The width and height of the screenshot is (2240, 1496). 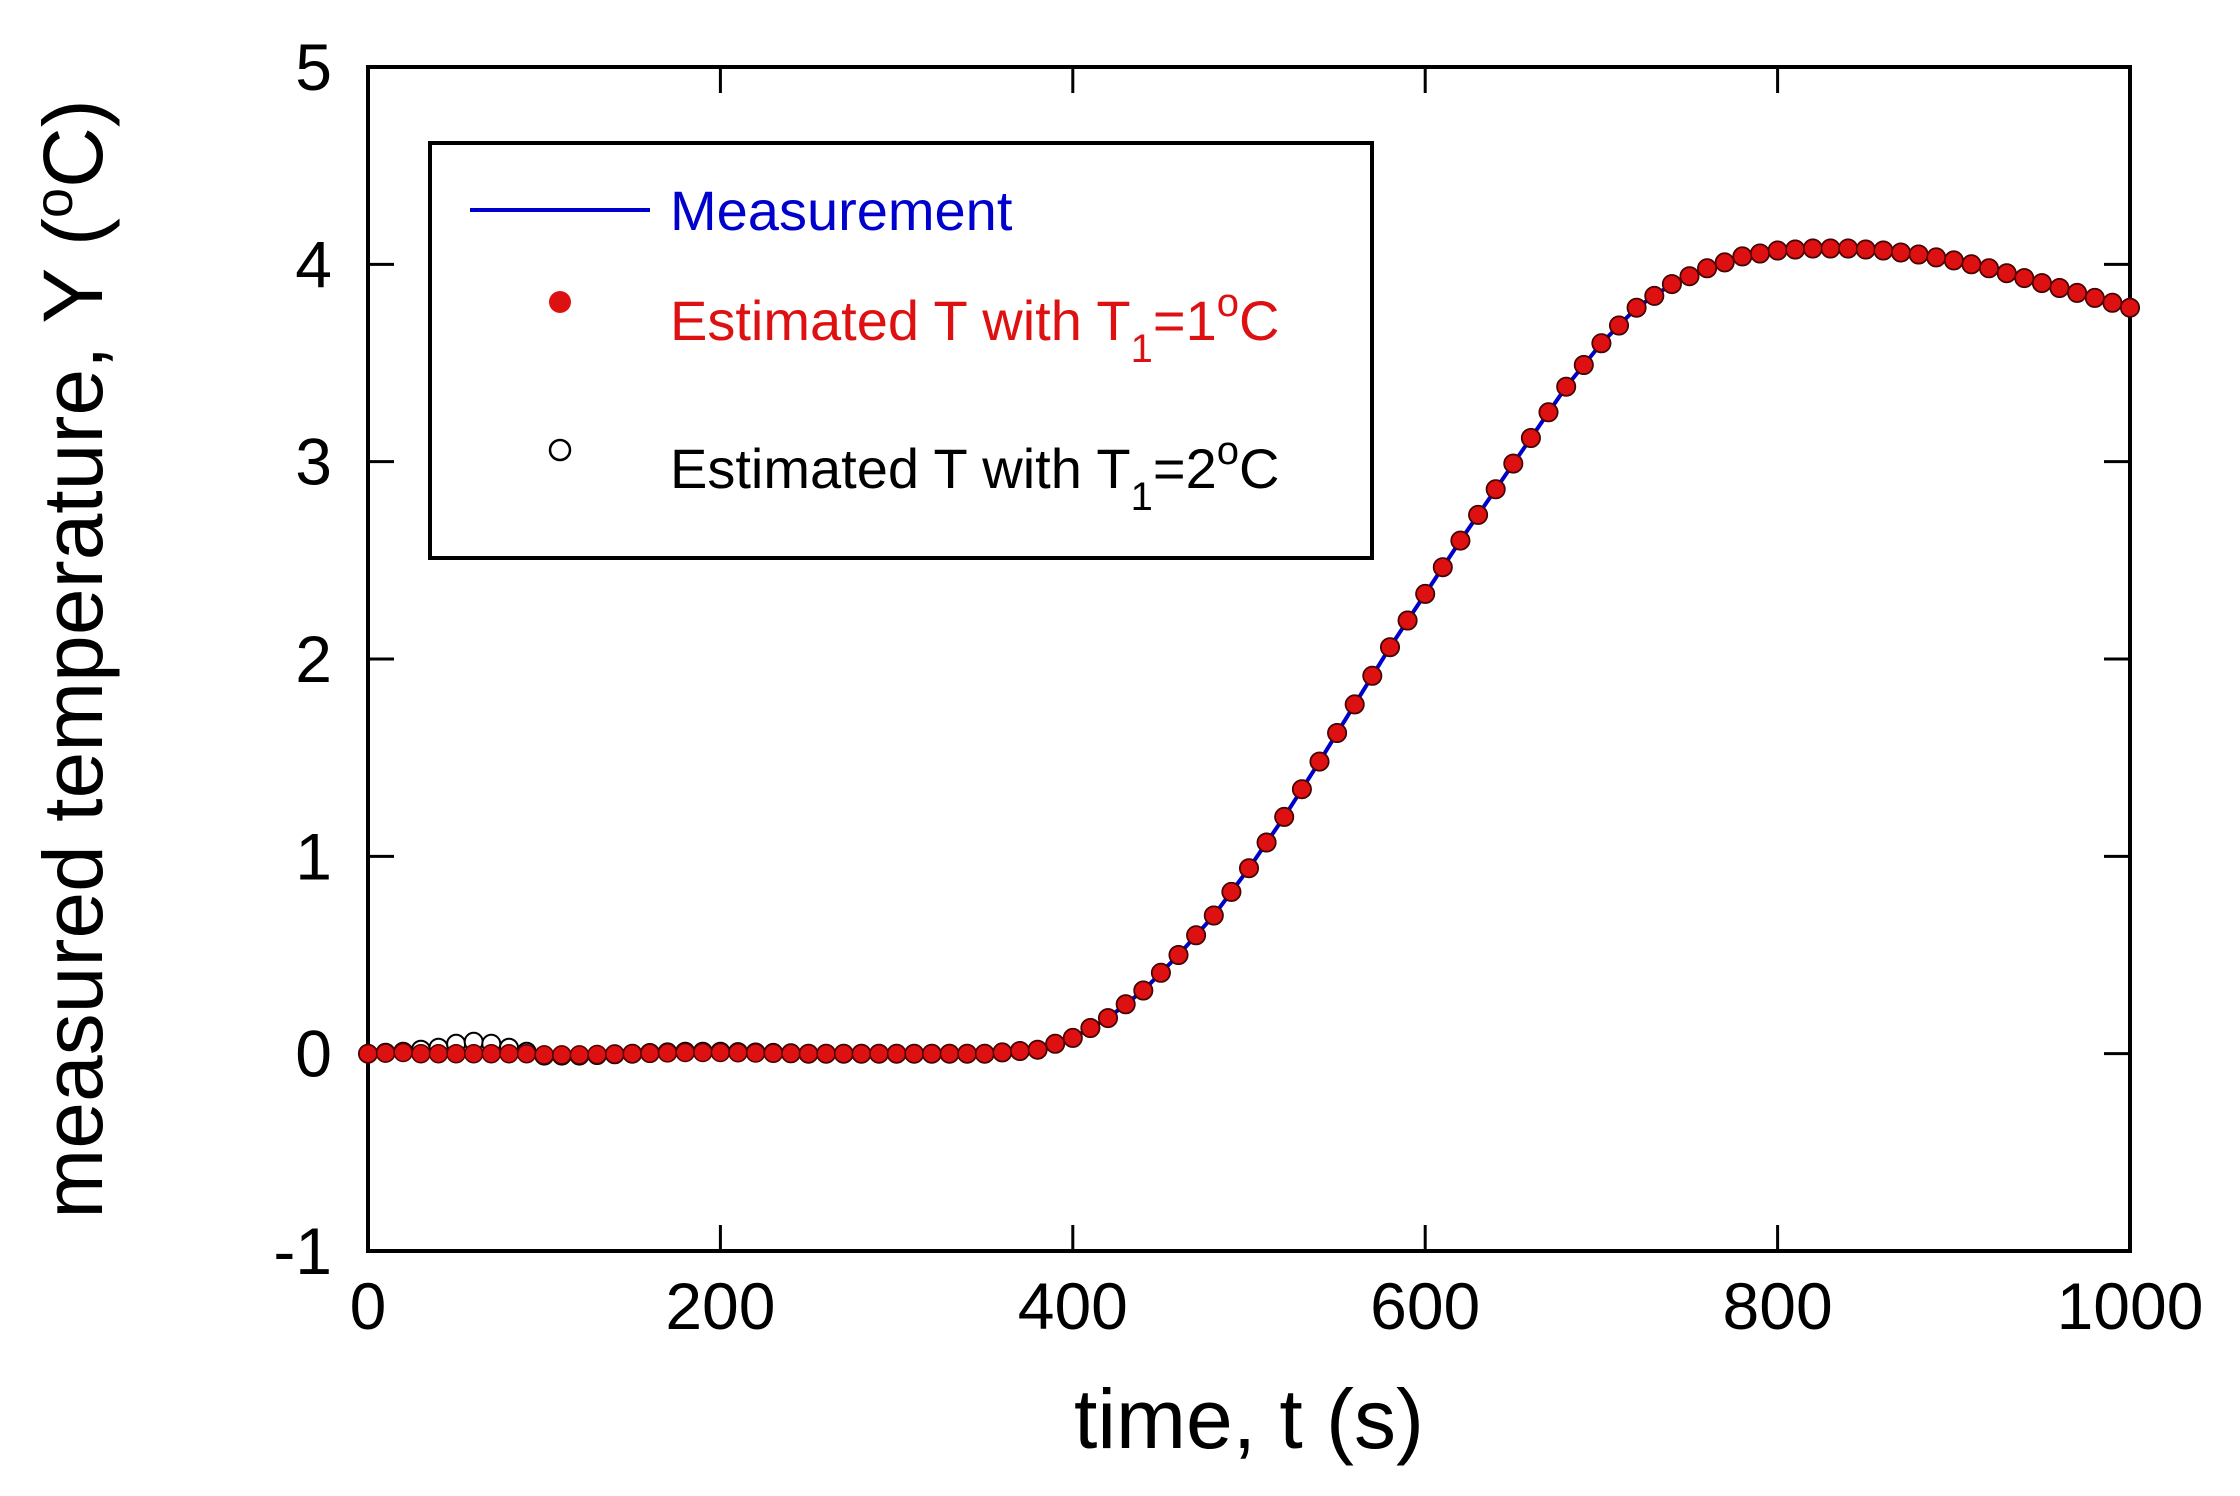 What do you see at coordinates (73, 718) in the screenshot?
I see `y-axis-title-main: measured temperature, Y (` at bounding box center [73, 718].